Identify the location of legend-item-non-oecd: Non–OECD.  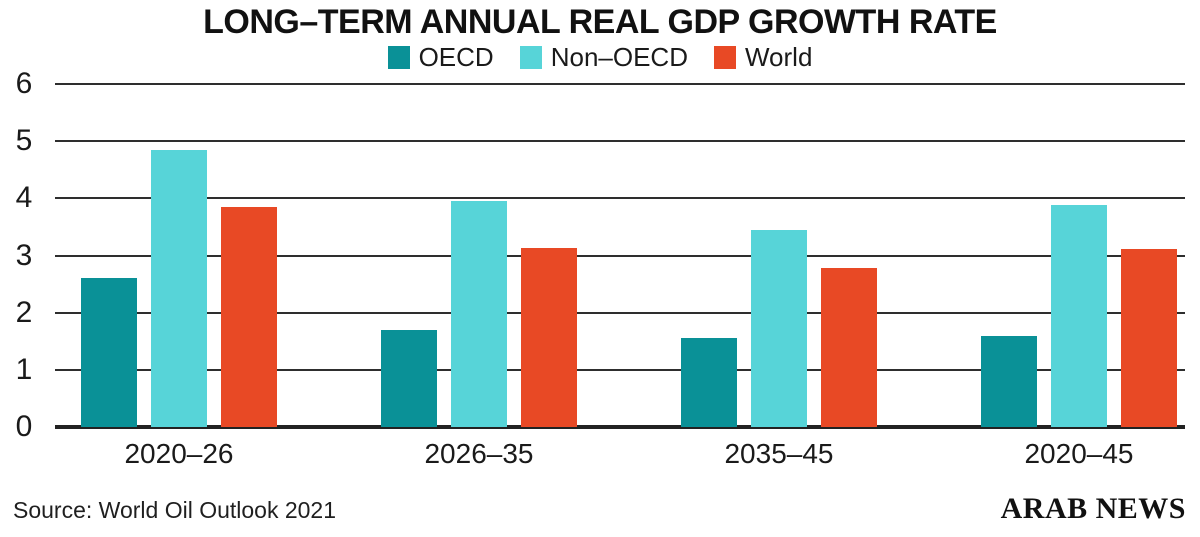
(603, 57).